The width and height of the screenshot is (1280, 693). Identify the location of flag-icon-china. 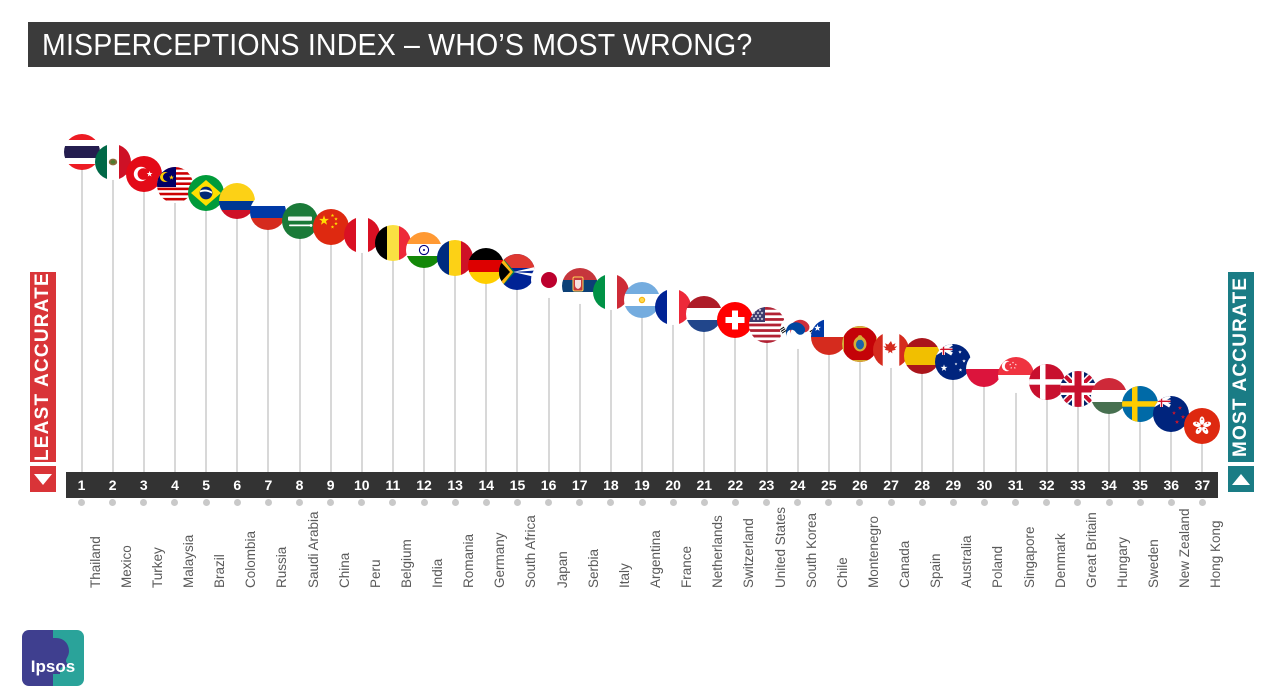
(330, 227).